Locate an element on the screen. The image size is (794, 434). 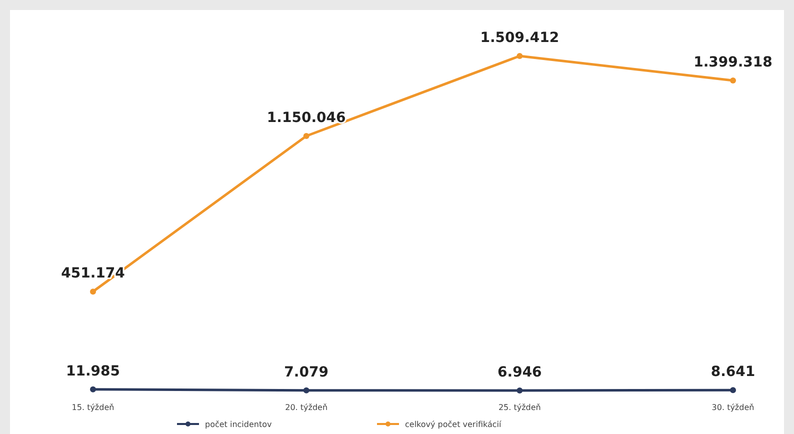
x-tick-label: 25. týždeň is located at coordinates (519, 407).